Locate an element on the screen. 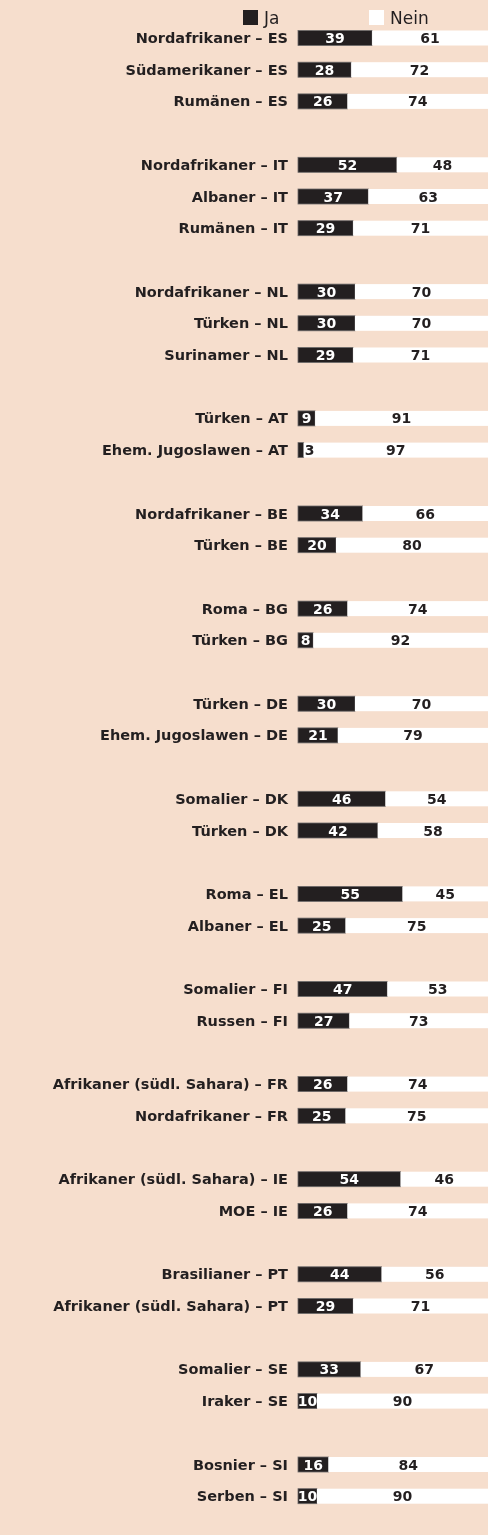 This screenshot has width=488, height=1535. y-tick-label: Türken – DK is located at coordinates (240, 830).